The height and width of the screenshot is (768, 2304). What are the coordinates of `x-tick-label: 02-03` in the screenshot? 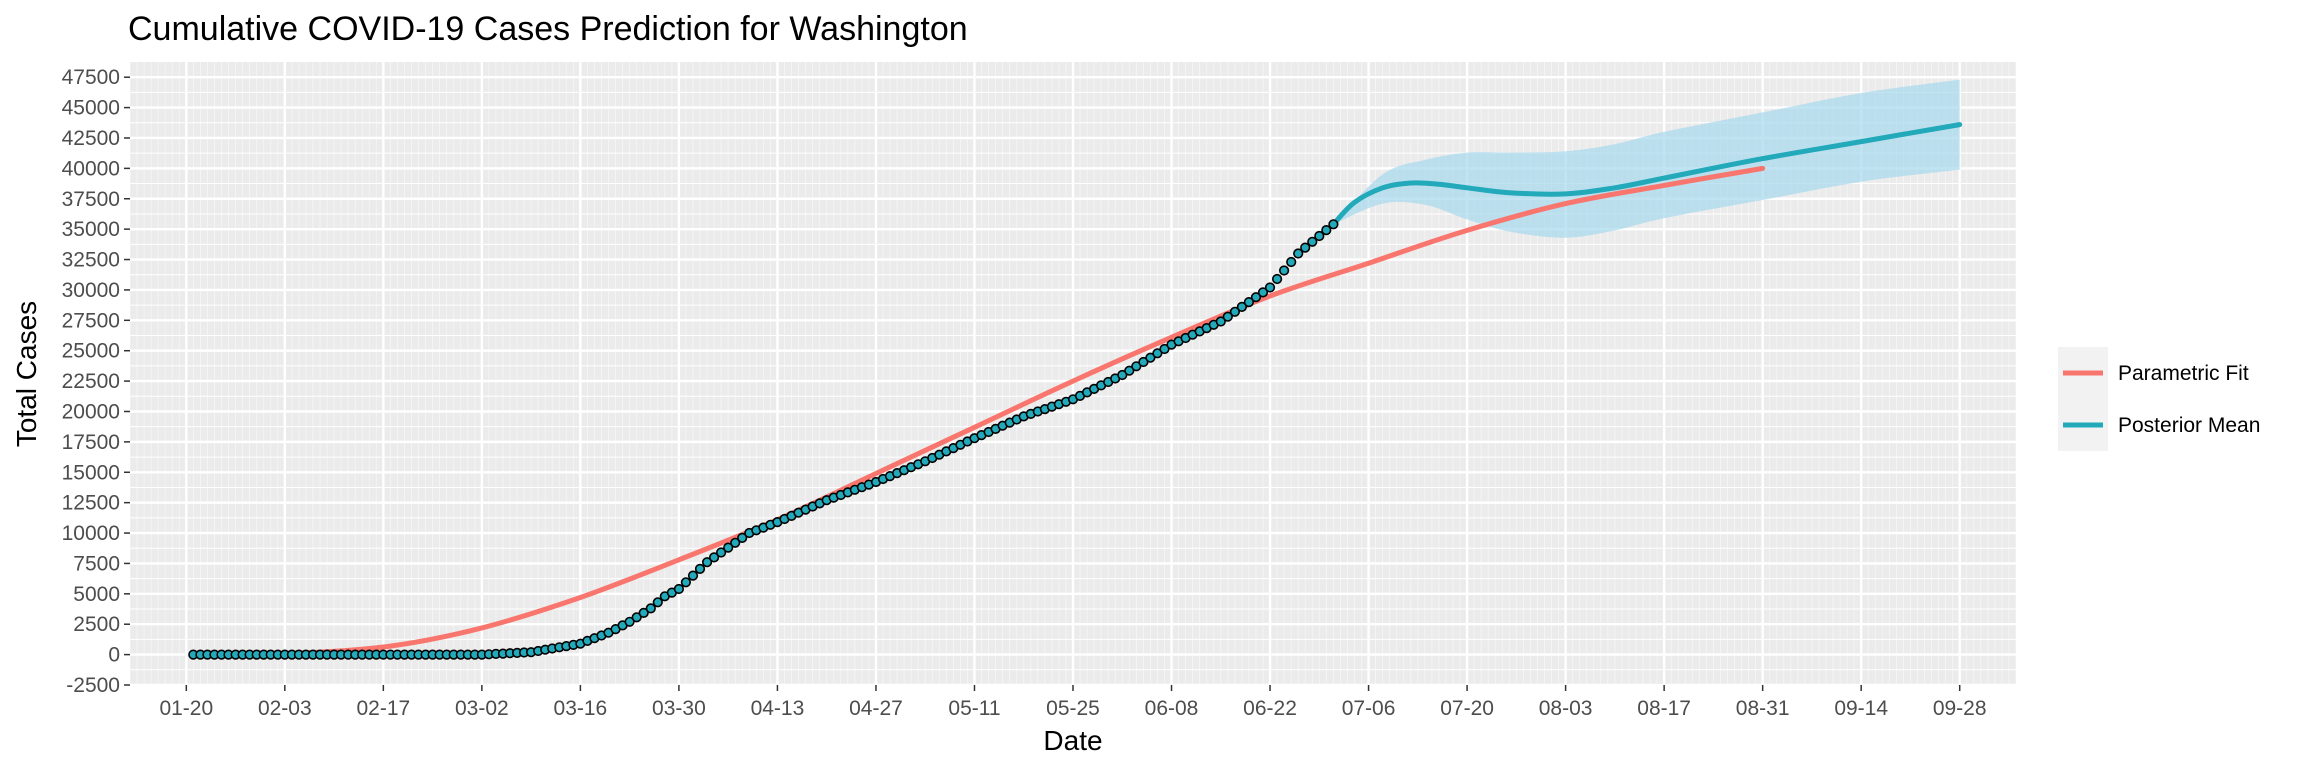 It's located at (285, 708).